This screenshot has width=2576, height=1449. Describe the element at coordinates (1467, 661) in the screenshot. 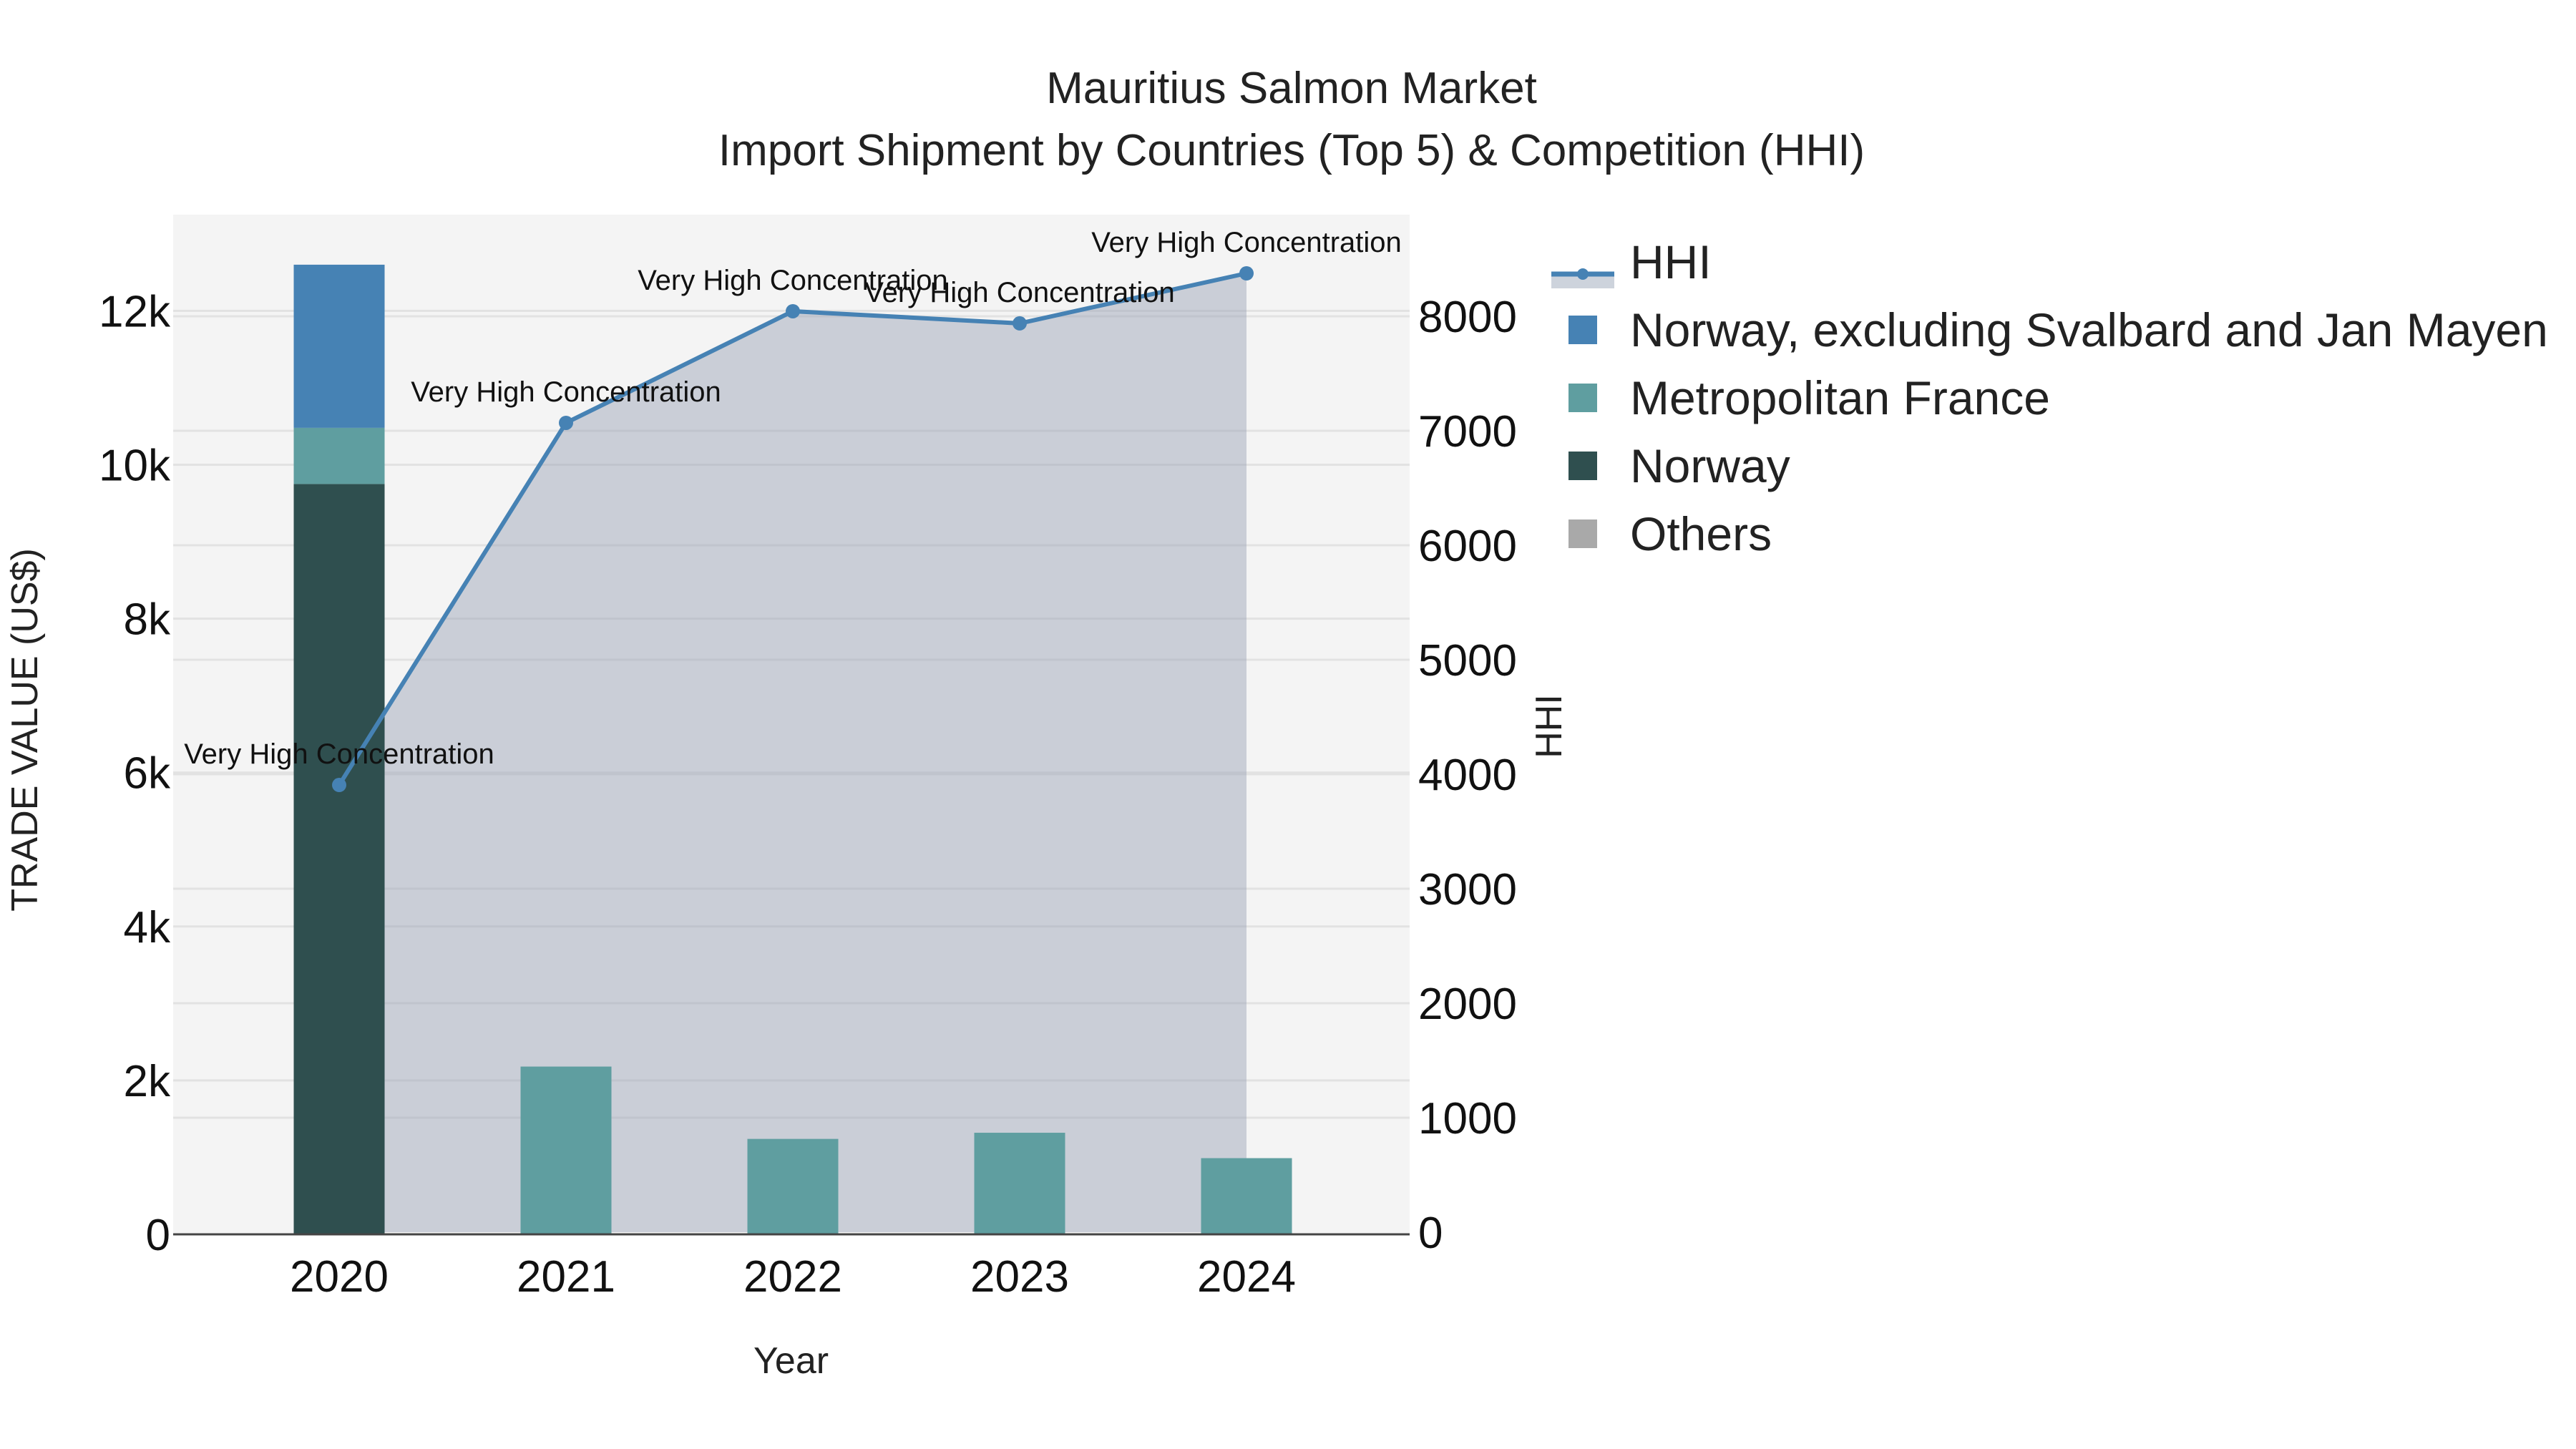

I see `y-right-tick-label: 5000` at that location.